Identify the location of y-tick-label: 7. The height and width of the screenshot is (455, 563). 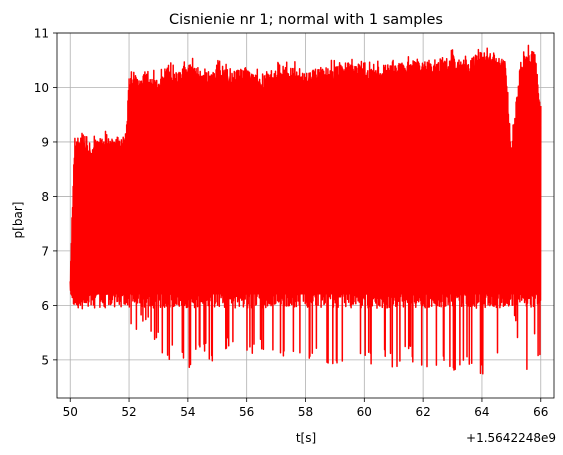
(45, 251).